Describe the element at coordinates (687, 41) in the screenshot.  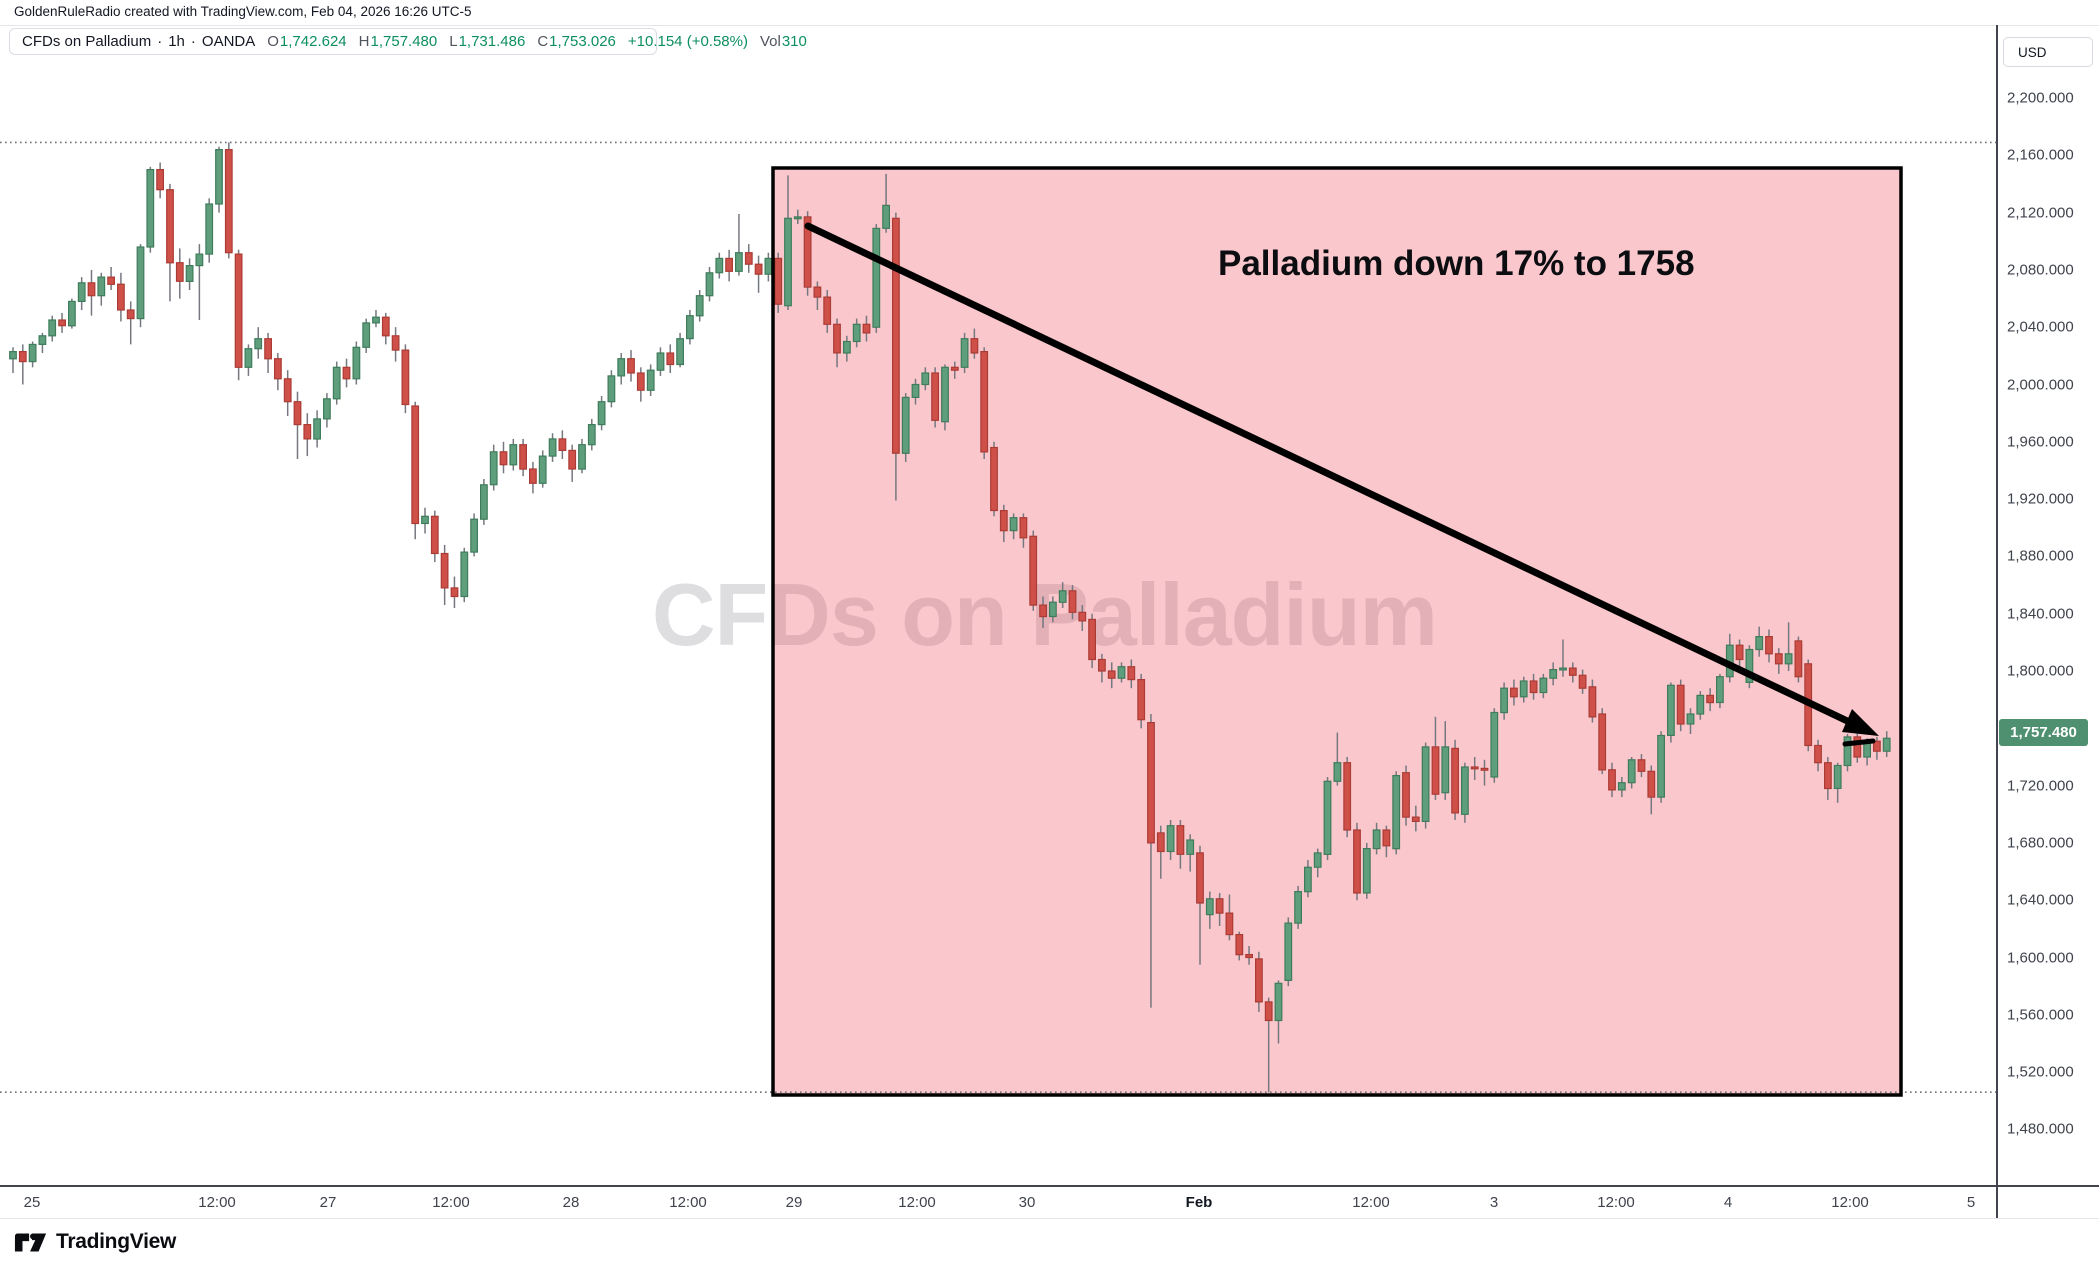
I see `change-value: +10.154 (+0.58%)` at that location.